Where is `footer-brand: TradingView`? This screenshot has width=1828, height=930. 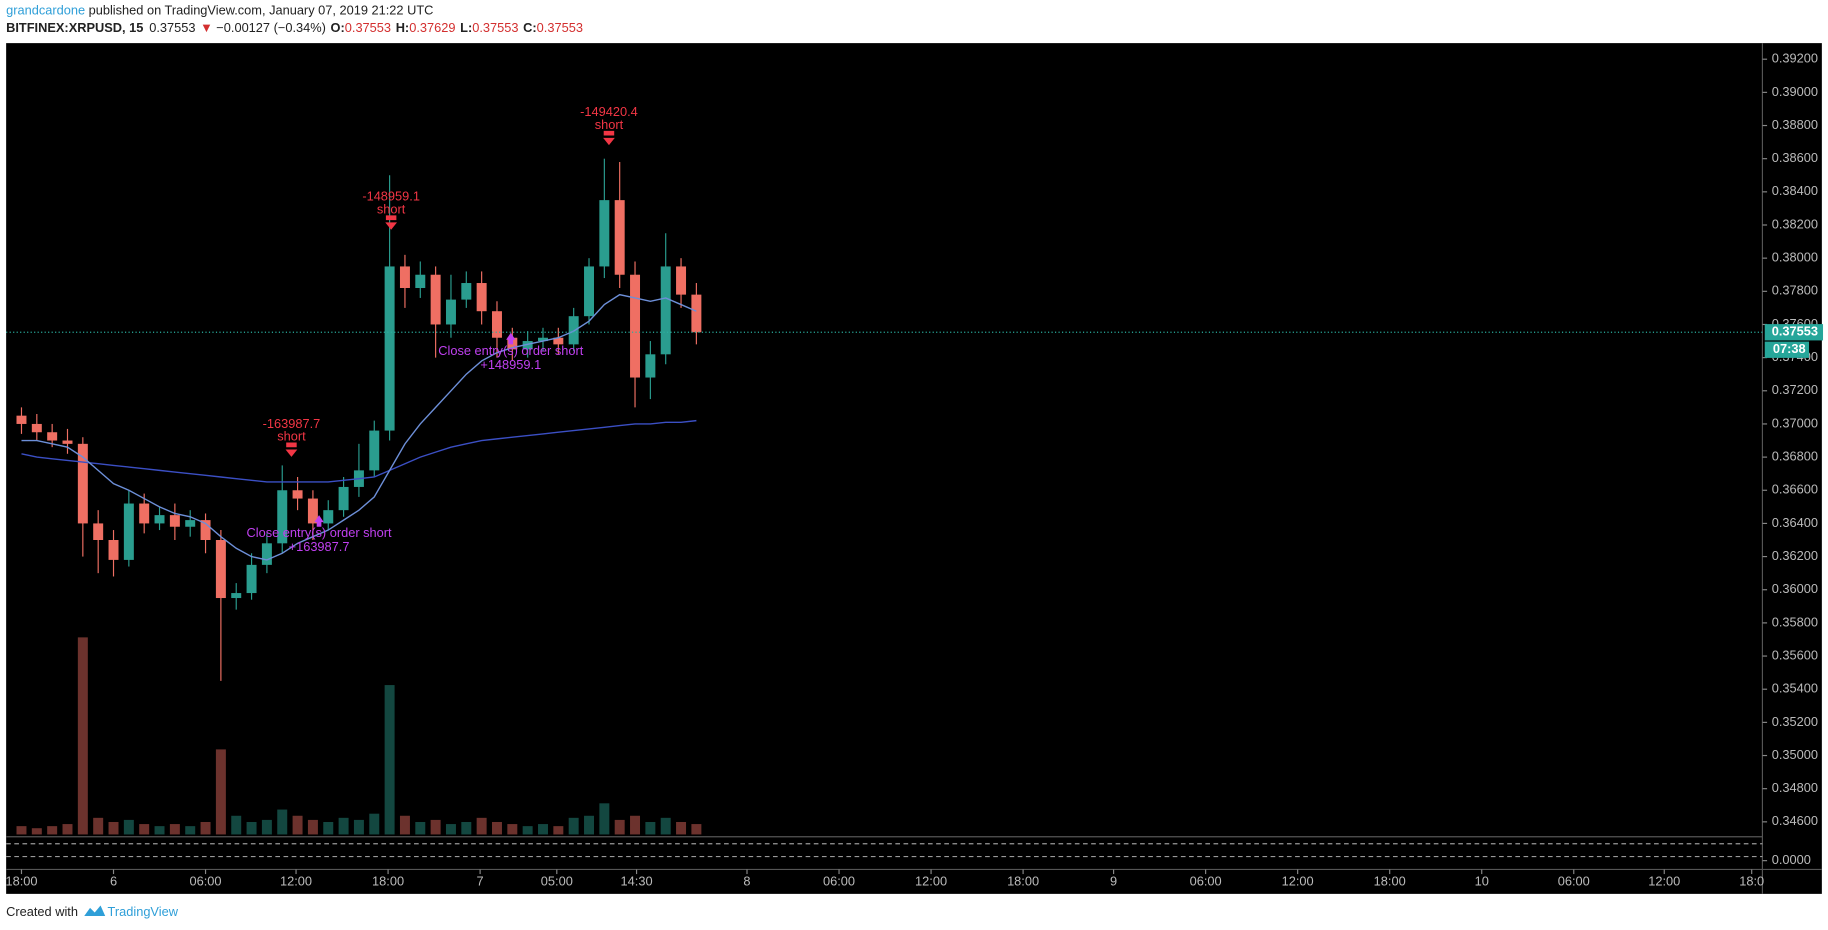 footer-brand: TradingView is located at coordinates (143, 911).